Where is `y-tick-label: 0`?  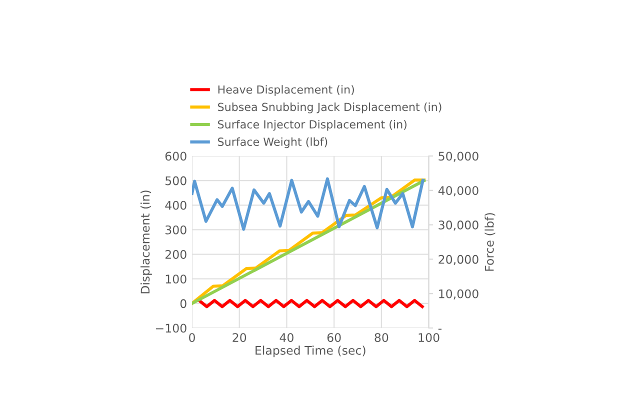
y-tick-label: 0 is located at coordinates (183, 303).